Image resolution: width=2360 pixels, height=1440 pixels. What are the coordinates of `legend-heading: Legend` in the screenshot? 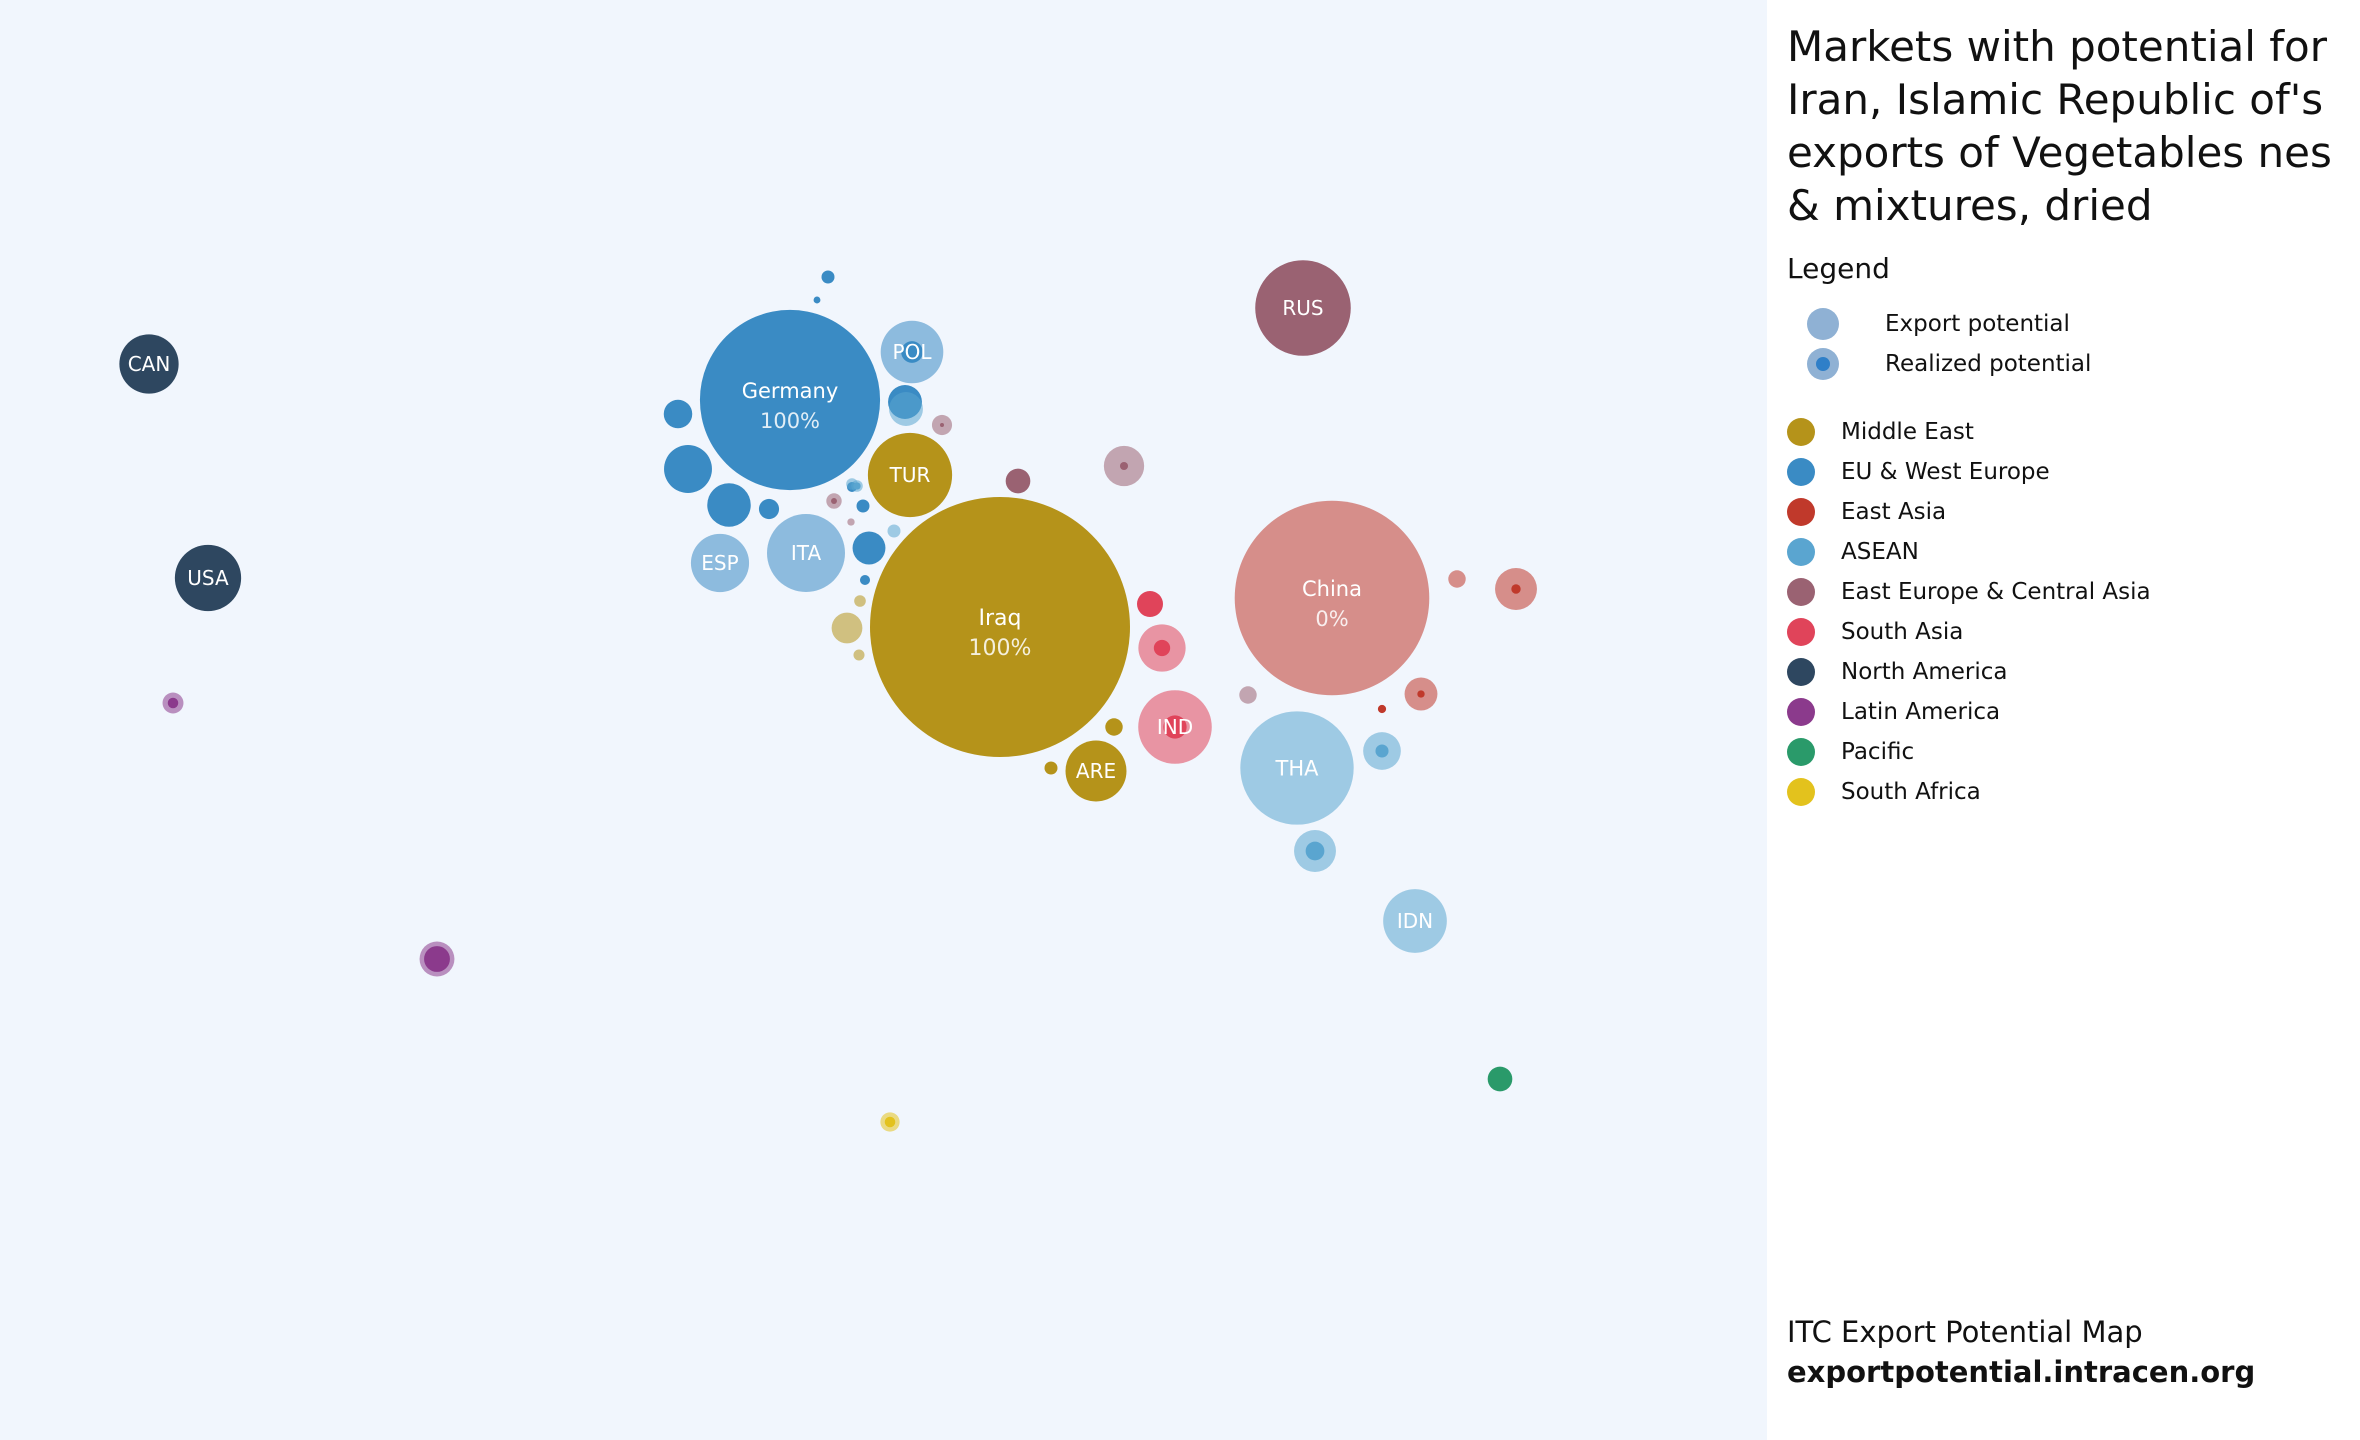 It's located at (1838, 268).